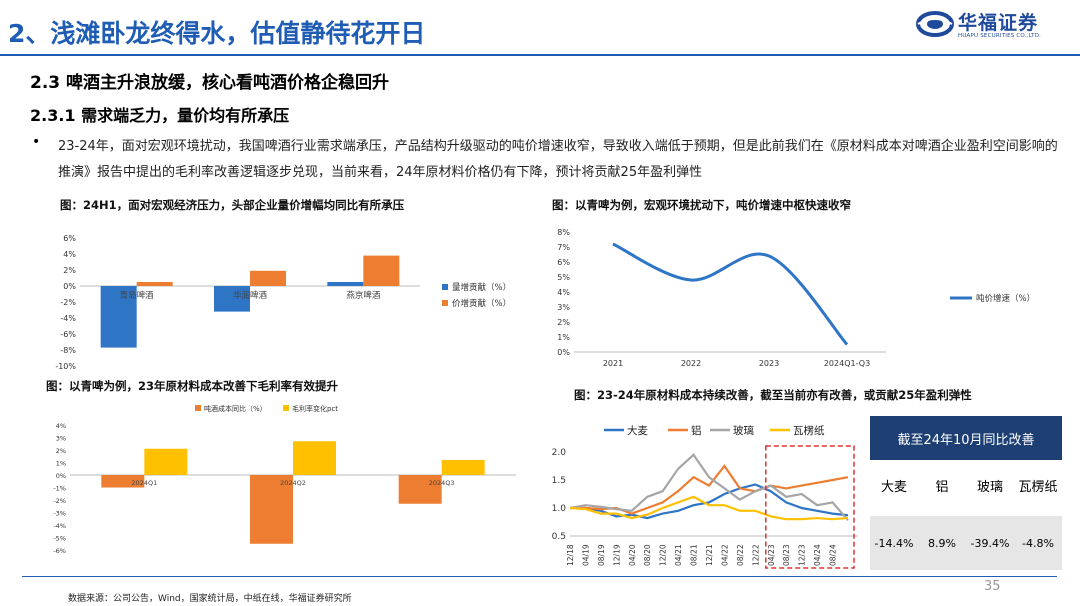 The width and height of the screenshot is (1080, 606). I want to click on logo-english: HUAPU SECURITIES CO.,LTD., so click(1000, 36).